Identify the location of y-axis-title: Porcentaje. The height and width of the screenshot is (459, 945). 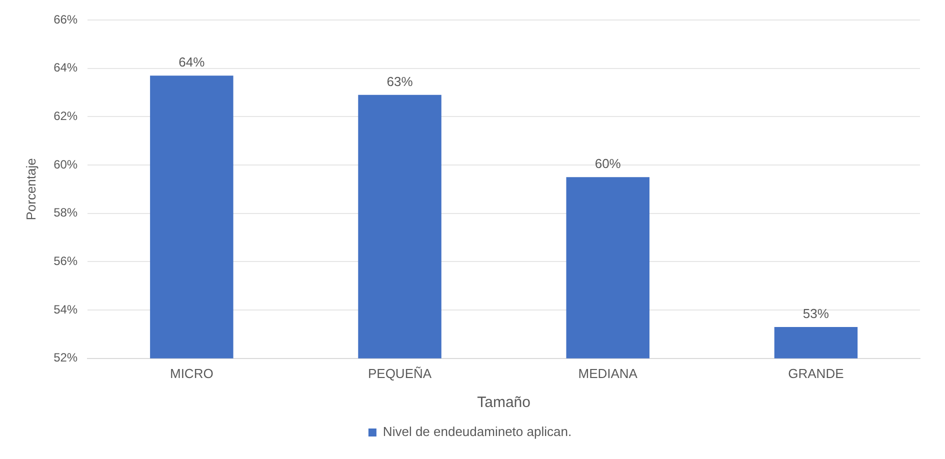
(30, 189).